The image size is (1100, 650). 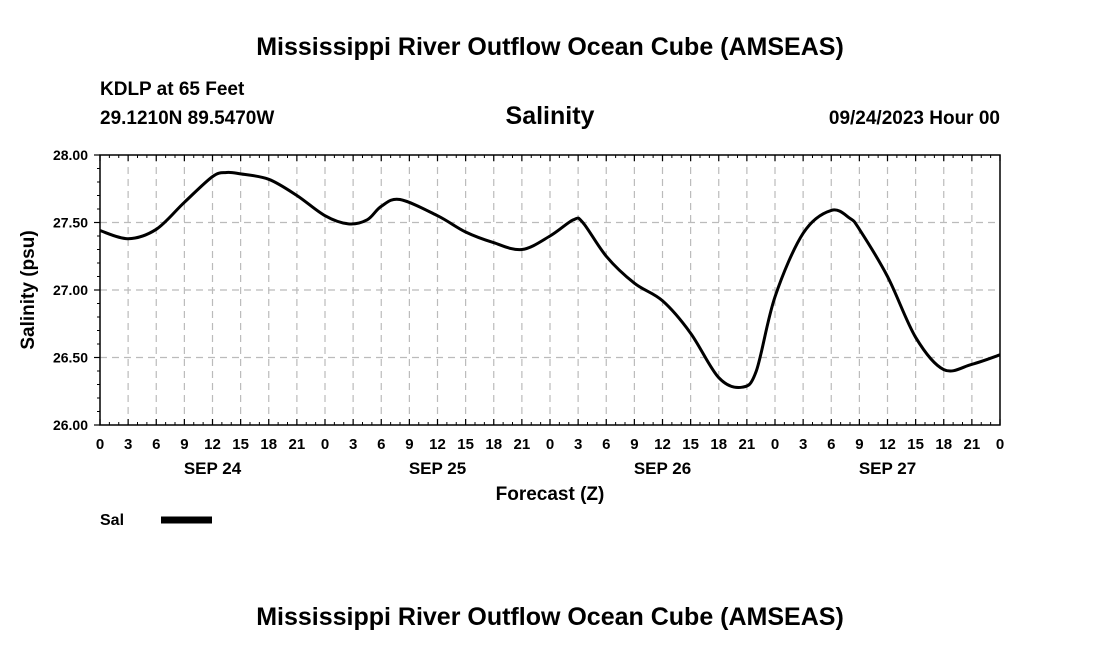 What do you see at coordinates (70, 425) in the screenshot?
I see `y-tick-label: 26.00` at bounding box center [70, 425].